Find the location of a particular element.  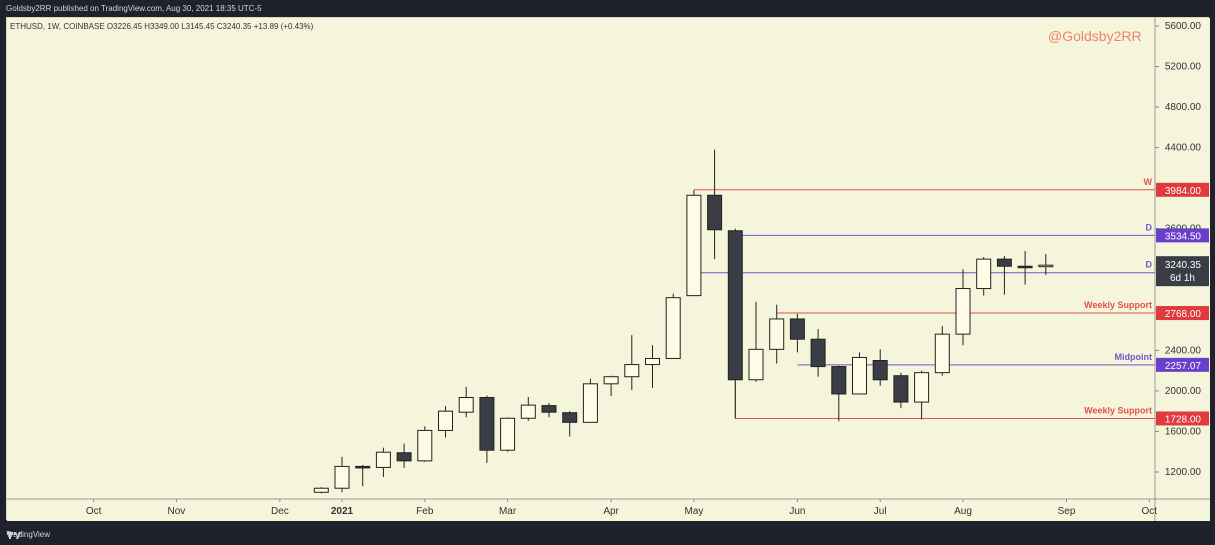

footer-brand-label: TradingView is located at coordinates (28, 534).